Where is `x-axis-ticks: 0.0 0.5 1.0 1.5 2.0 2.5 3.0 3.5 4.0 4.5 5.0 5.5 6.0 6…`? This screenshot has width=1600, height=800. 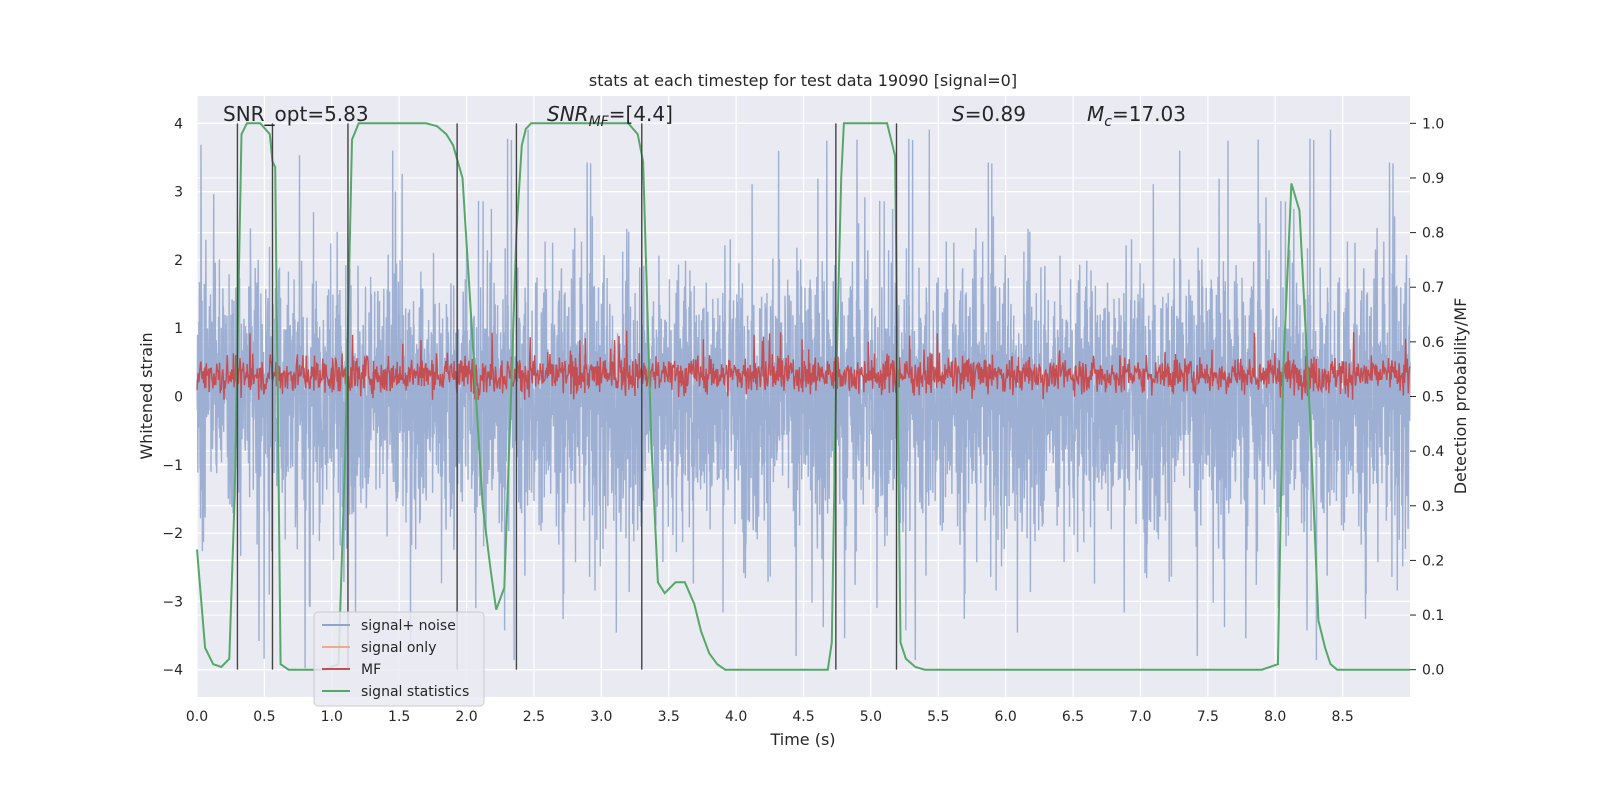
x-axis-ticks: 0.0 0.5 1.0 1.5 2.0 2.5 3.0 3.5 4.0 4.5 5.0 5.5 6.0 6… is located at coordinates (770, 717).